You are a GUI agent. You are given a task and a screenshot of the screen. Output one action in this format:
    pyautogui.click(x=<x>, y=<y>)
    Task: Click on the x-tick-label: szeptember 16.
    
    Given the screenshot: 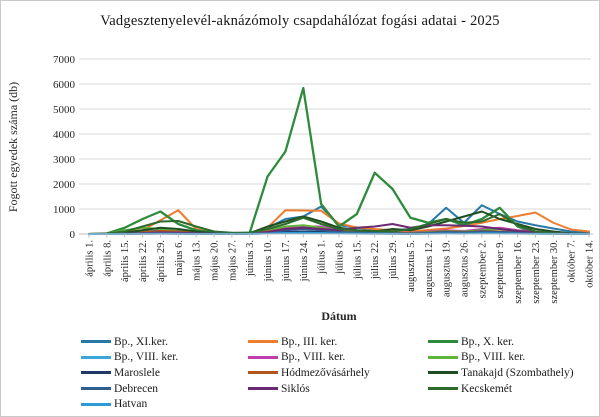 What is the action you would take?
    pyautogui.click(x=518, y=272)
    